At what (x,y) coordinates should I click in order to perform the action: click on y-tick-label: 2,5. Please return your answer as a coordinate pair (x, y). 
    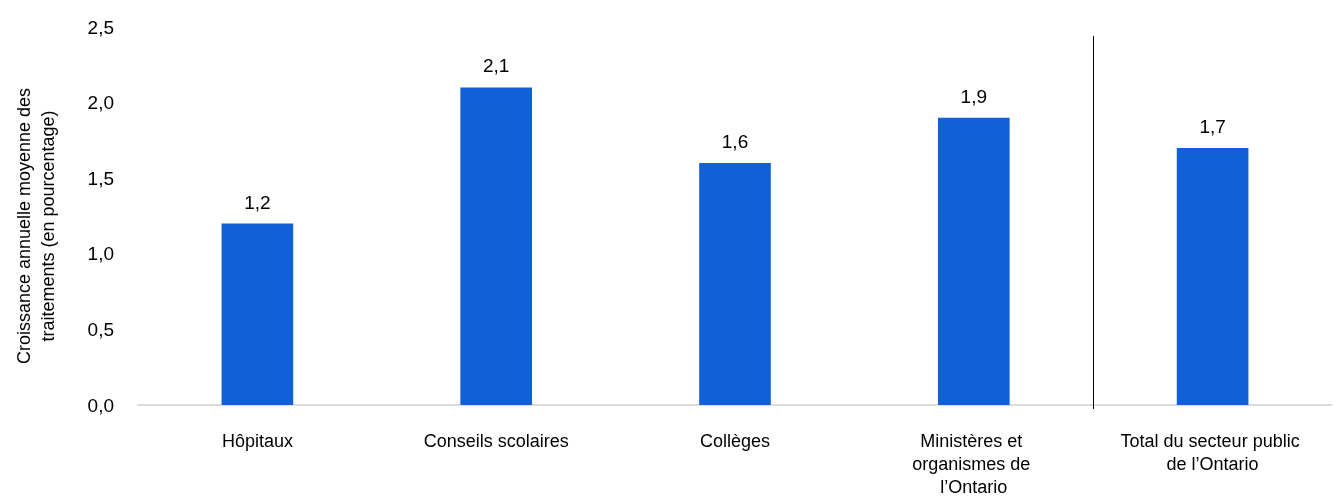
    Looking at the image, I should click on (100, 27).